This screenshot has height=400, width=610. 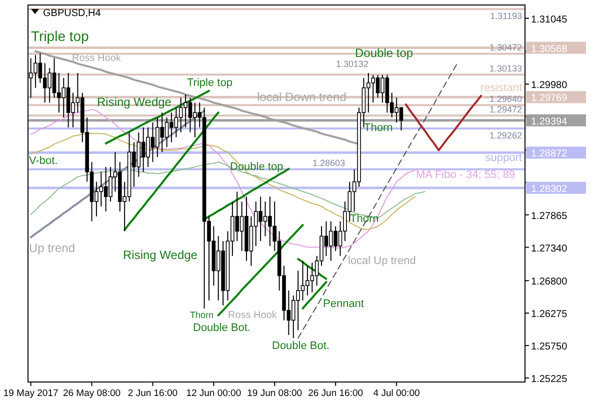 I want to click on x-tick-label: 19 Jun 08:00, so click(x=274, y=393).